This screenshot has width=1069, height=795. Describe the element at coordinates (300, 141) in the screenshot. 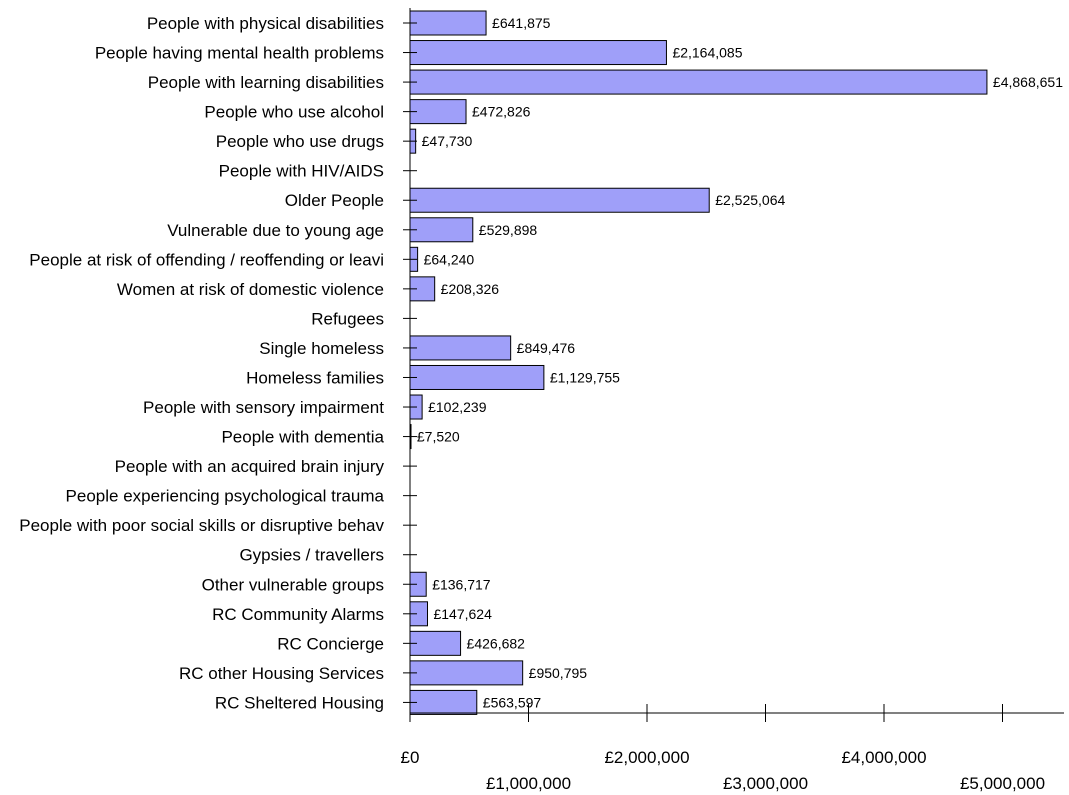

I see `category-label-4: People who use drugs` at that location.